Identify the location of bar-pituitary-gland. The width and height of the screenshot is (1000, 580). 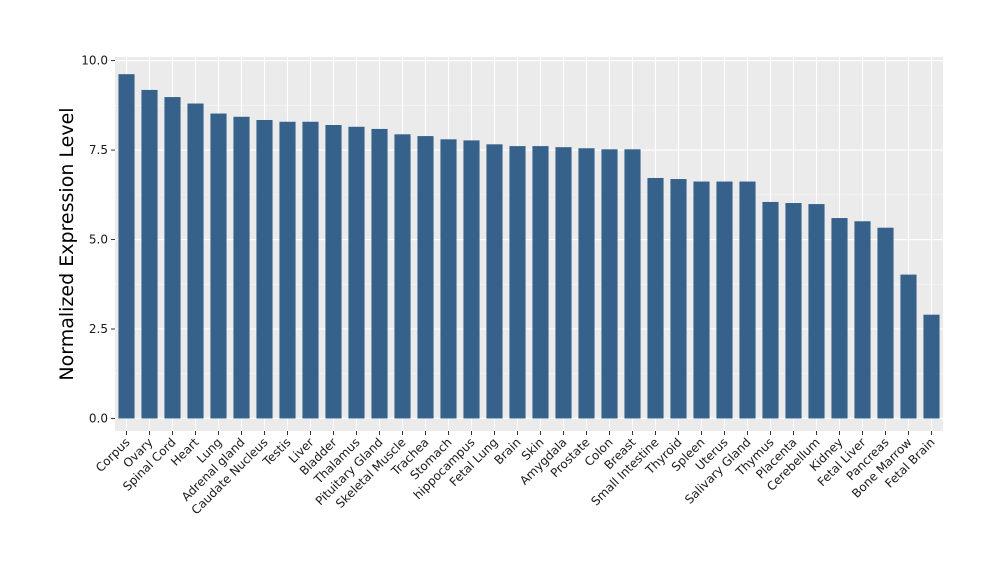
(379, 273).